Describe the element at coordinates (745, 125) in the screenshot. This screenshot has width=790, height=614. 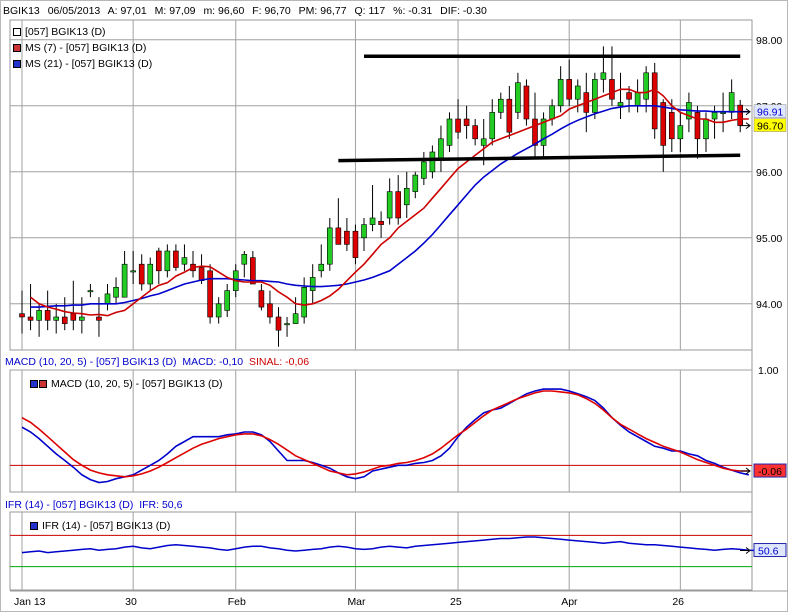
I see `last-price-arrow-icon` at that location.